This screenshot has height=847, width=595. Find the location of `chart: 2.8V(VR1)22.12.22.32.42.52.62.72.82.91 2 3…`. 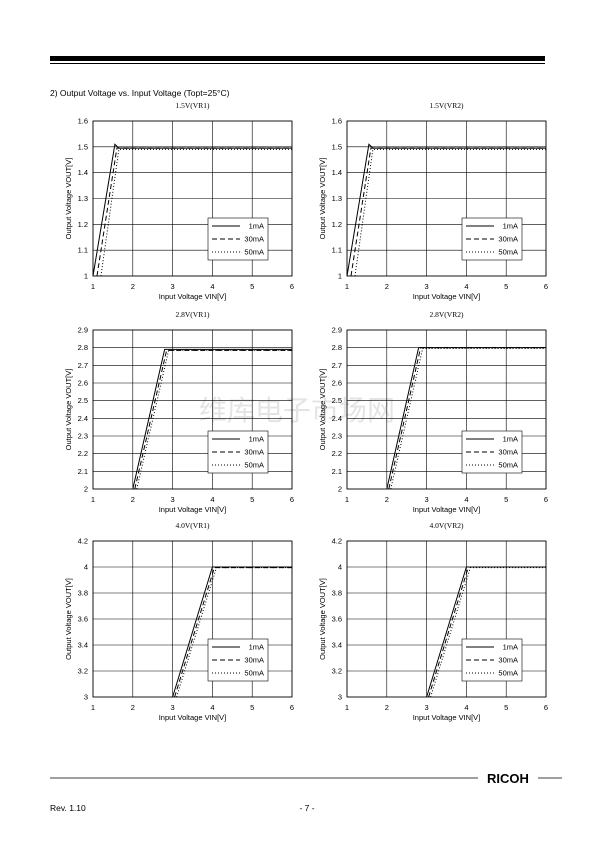

chart: 2.8V(VR1)22.12.22.32.42.52.62.72.82.91 2 3… is located at coordinates (179, 412).